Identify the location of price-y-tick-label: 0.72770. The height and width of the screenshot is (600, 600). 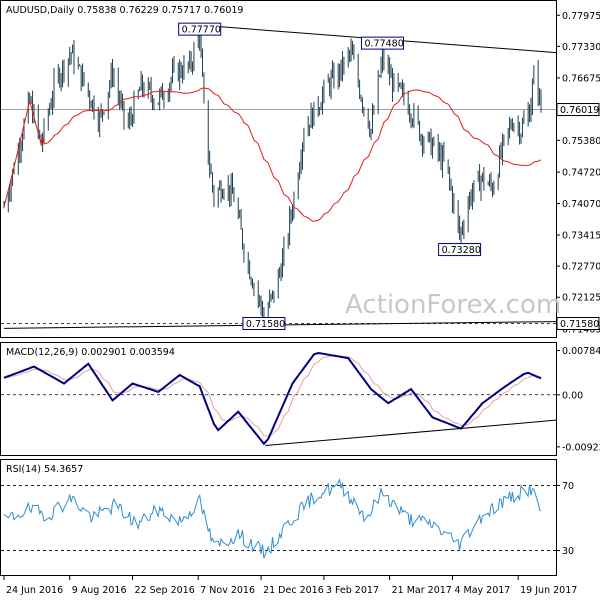
(581, 267).